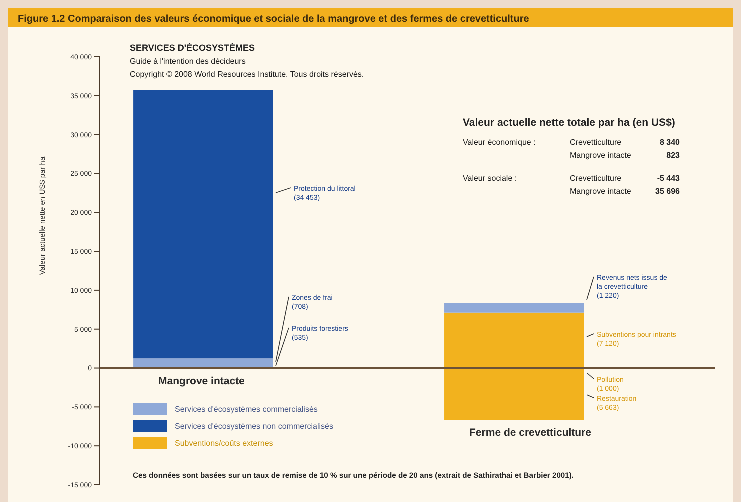  Describe the element at coordinates (193, 48) in the screenshot. I see `text: SERVICES D'ÉCOSYSTÈMES` at that location.